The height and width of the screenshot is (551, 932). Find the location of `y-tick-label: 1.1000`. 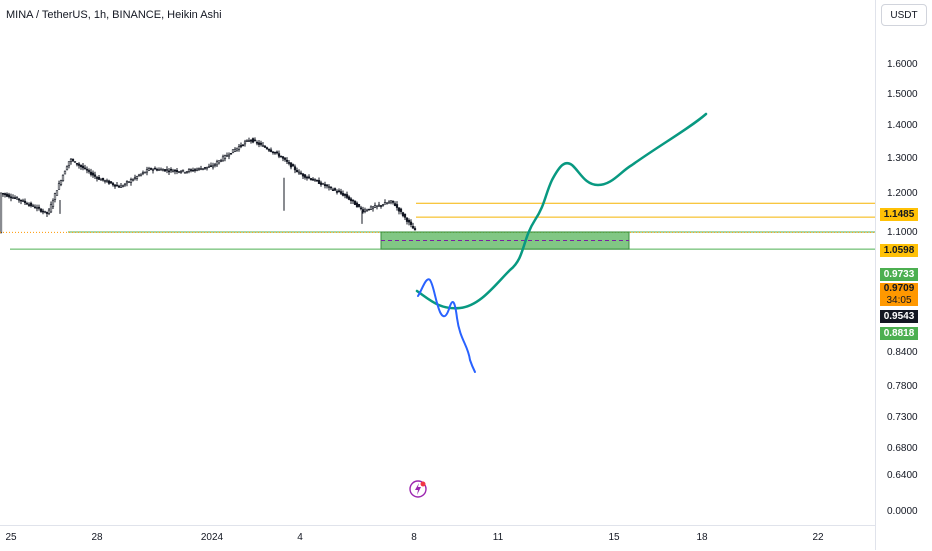

y-tick-label: 1.1000 is located at coordinates (902, 232).